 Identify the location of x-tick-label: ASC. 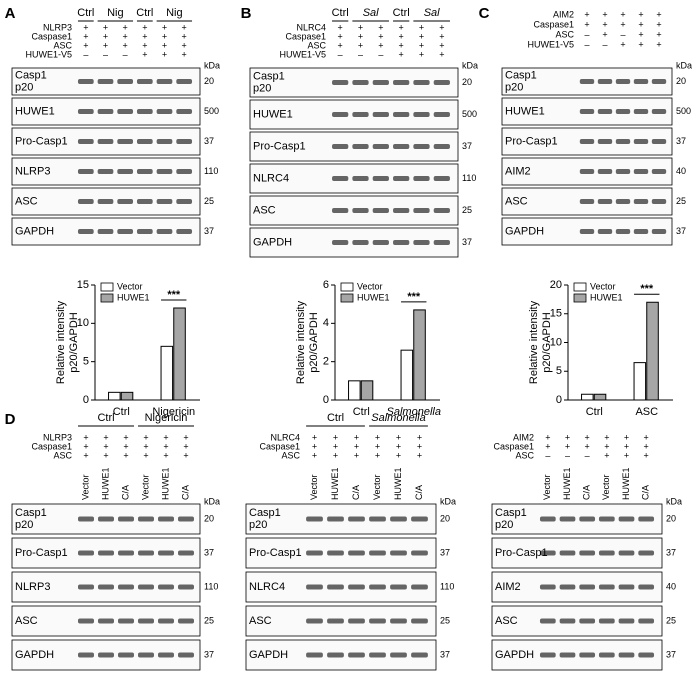
(646, 412).